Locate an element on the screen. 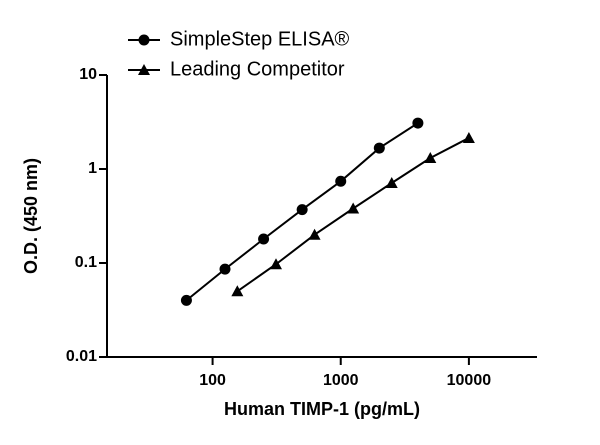 The height and width of the screenshot is (445, 600). y-tick-label: 0.01 is located at coordinates (81, 356).